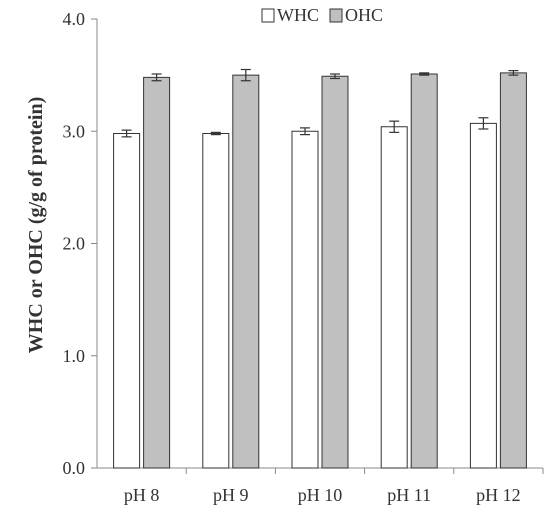 Image resolution: width=550 pixels, height=517 pixels. I want to click on legend-label-whc: WHC, so click(298, 15).